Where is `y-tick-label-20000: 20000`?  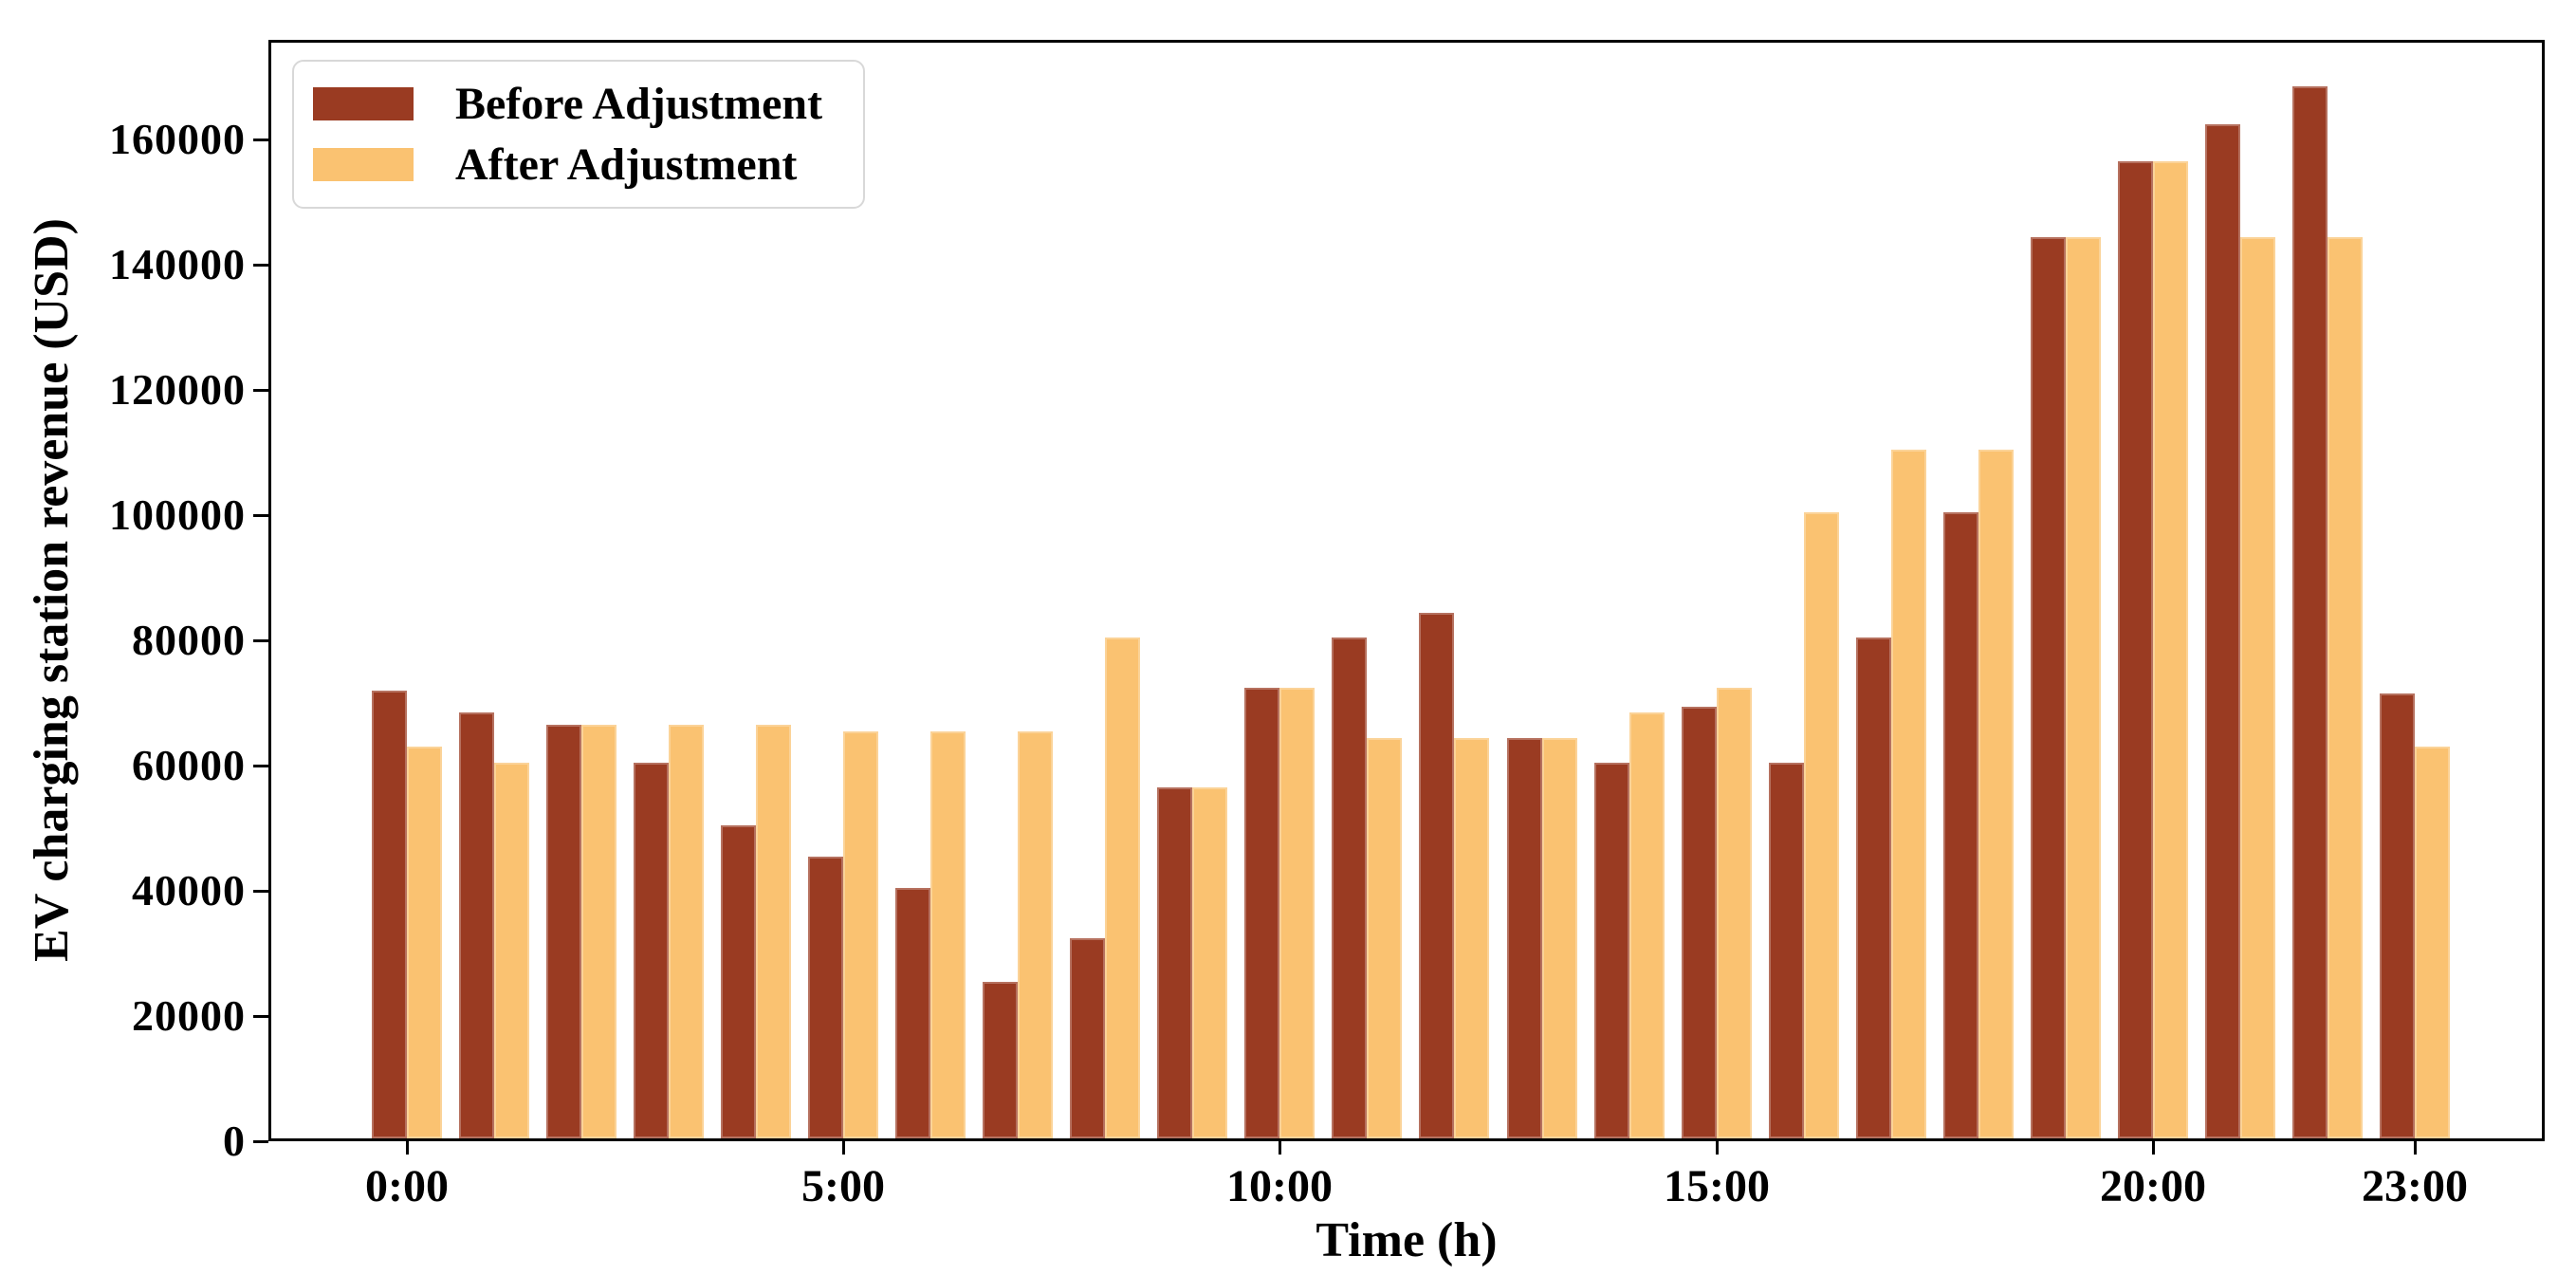 y-tick-label-20000: 20000 is located at coordinates (189, 1015).